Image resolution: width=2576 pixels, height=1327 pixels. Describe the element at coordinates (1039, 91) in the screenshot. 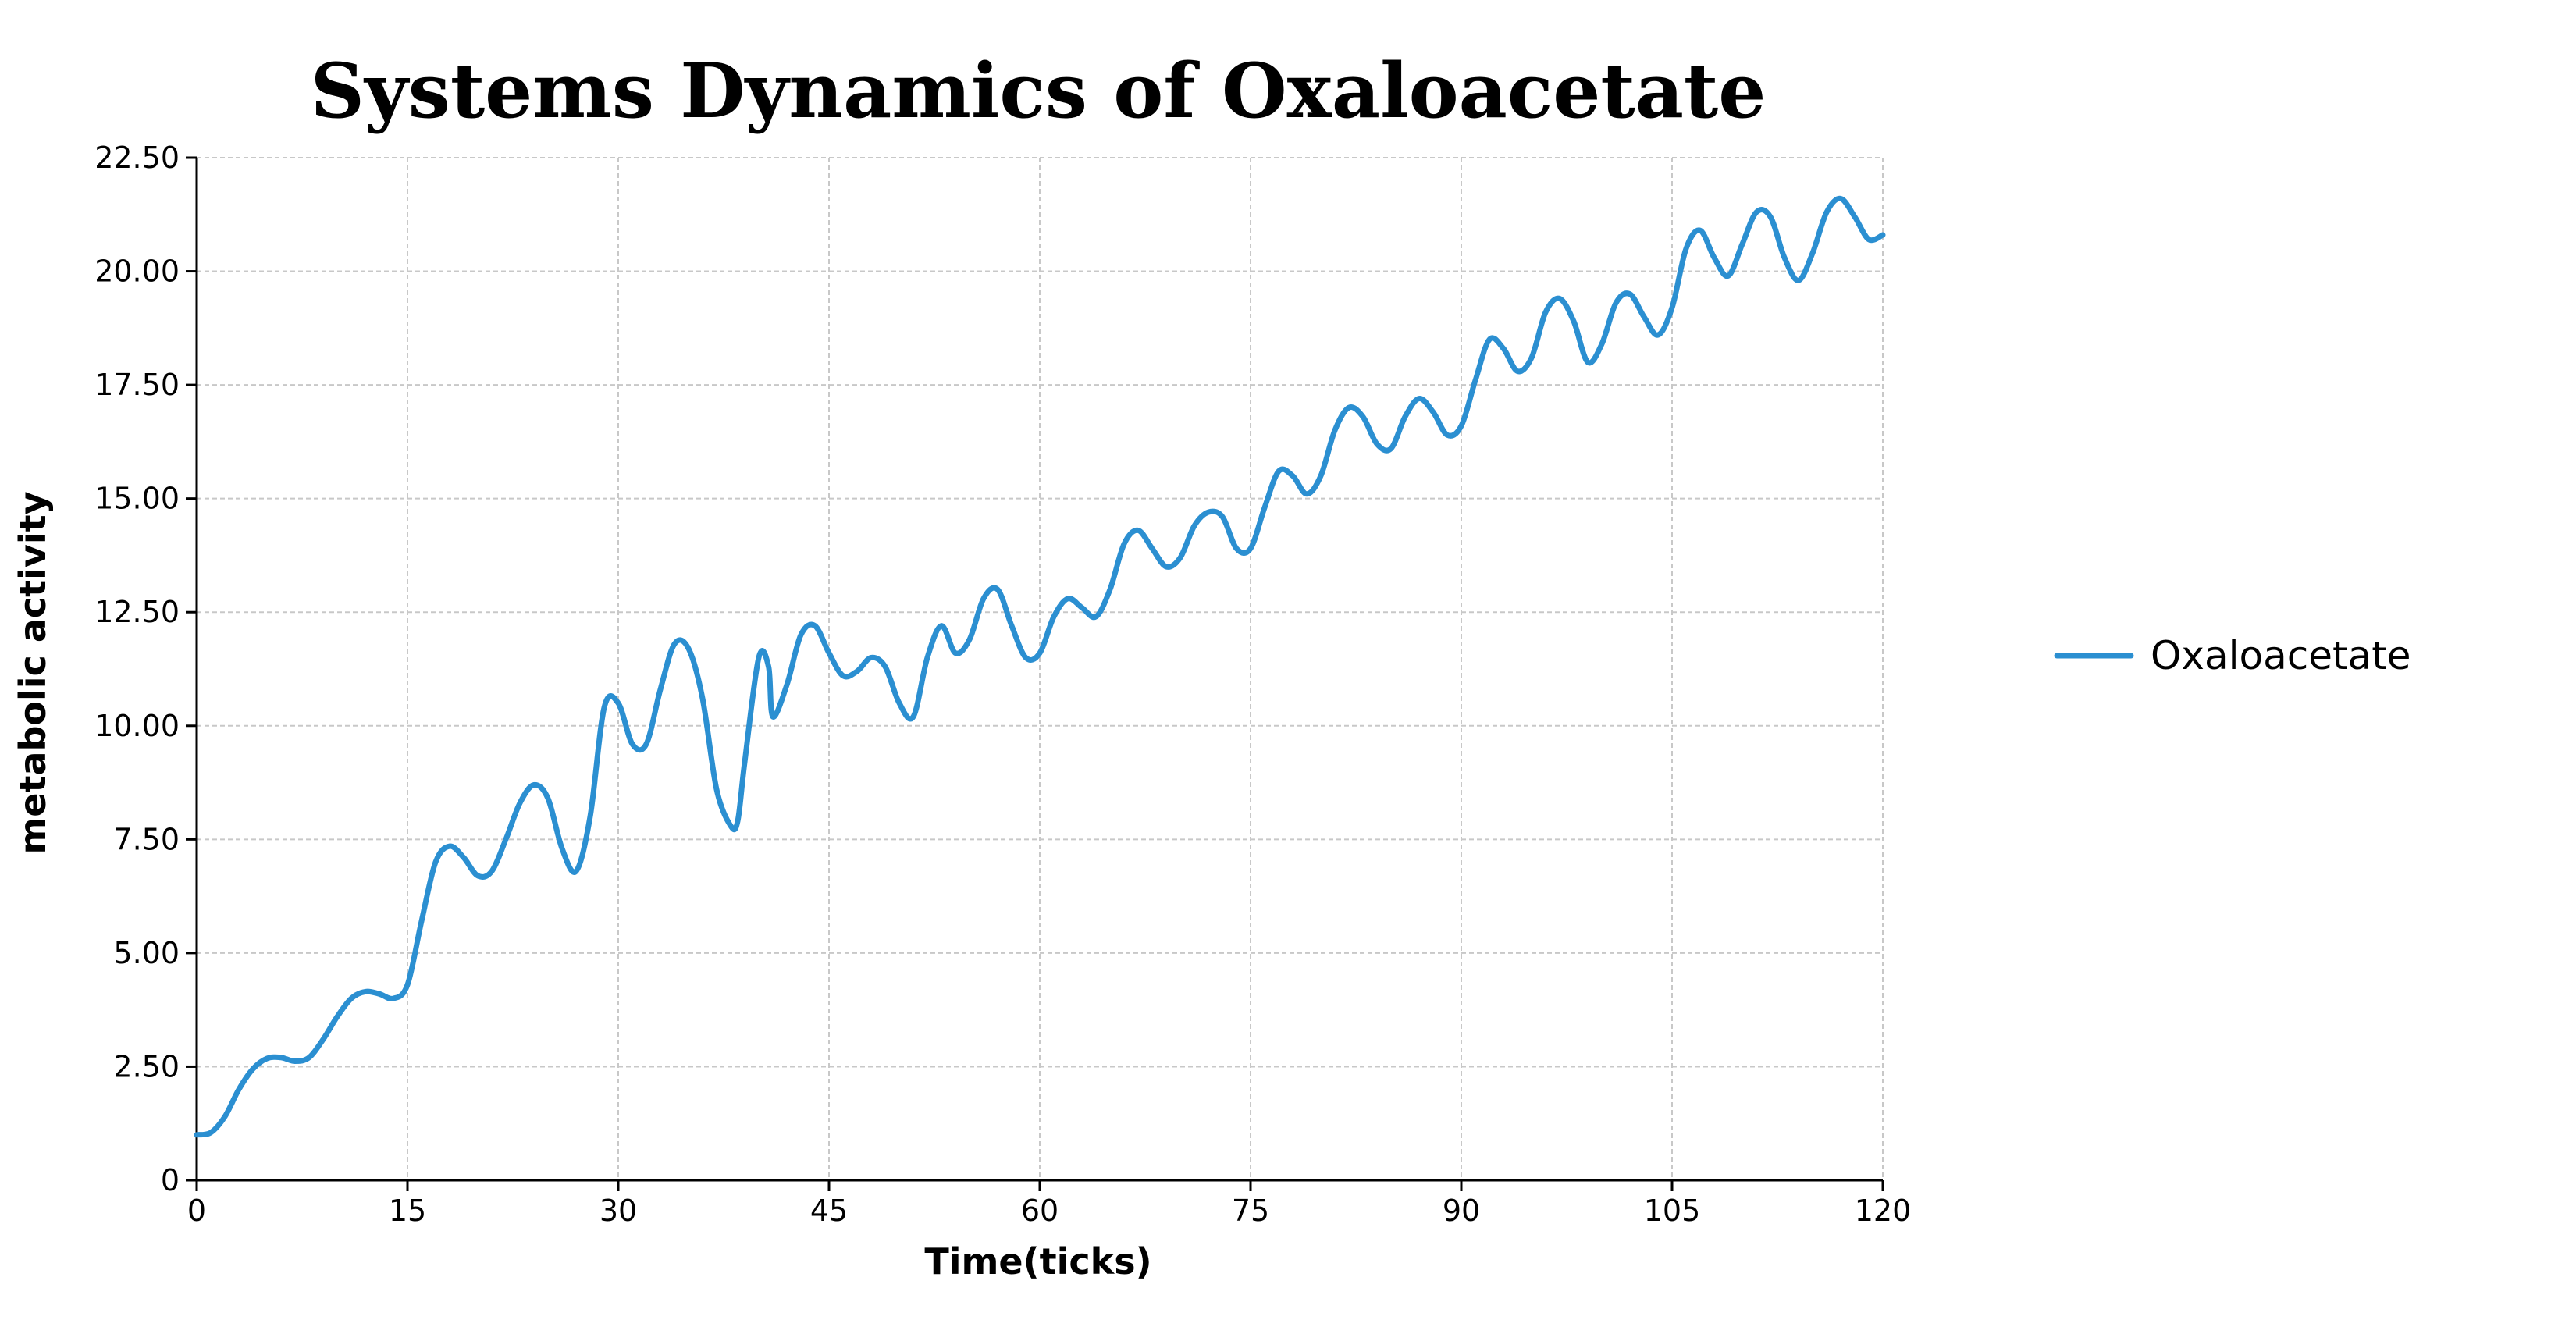

I see `chart-title: Systems Dynamics of Oxaloacetate` at that location.